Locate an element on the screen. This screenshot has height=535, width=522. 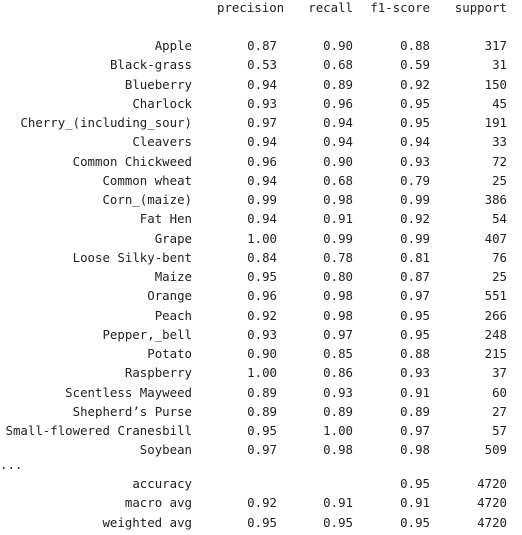
table-row: Pepper,_bell 0.93 0.97 0.95 248 is located at coordinates (261, 334).